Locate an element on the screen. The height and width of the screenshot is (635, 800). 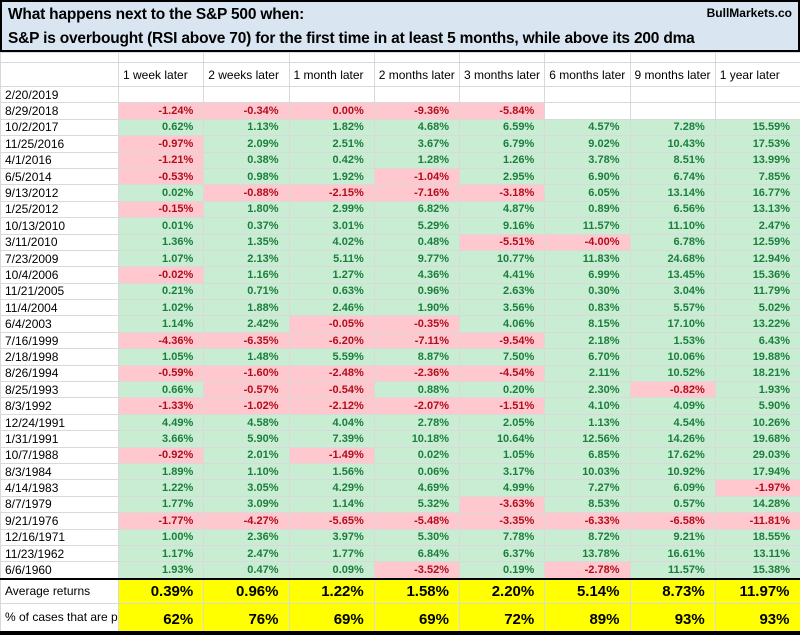
return-cell: 13.22% is located at coordinates (757, 324).